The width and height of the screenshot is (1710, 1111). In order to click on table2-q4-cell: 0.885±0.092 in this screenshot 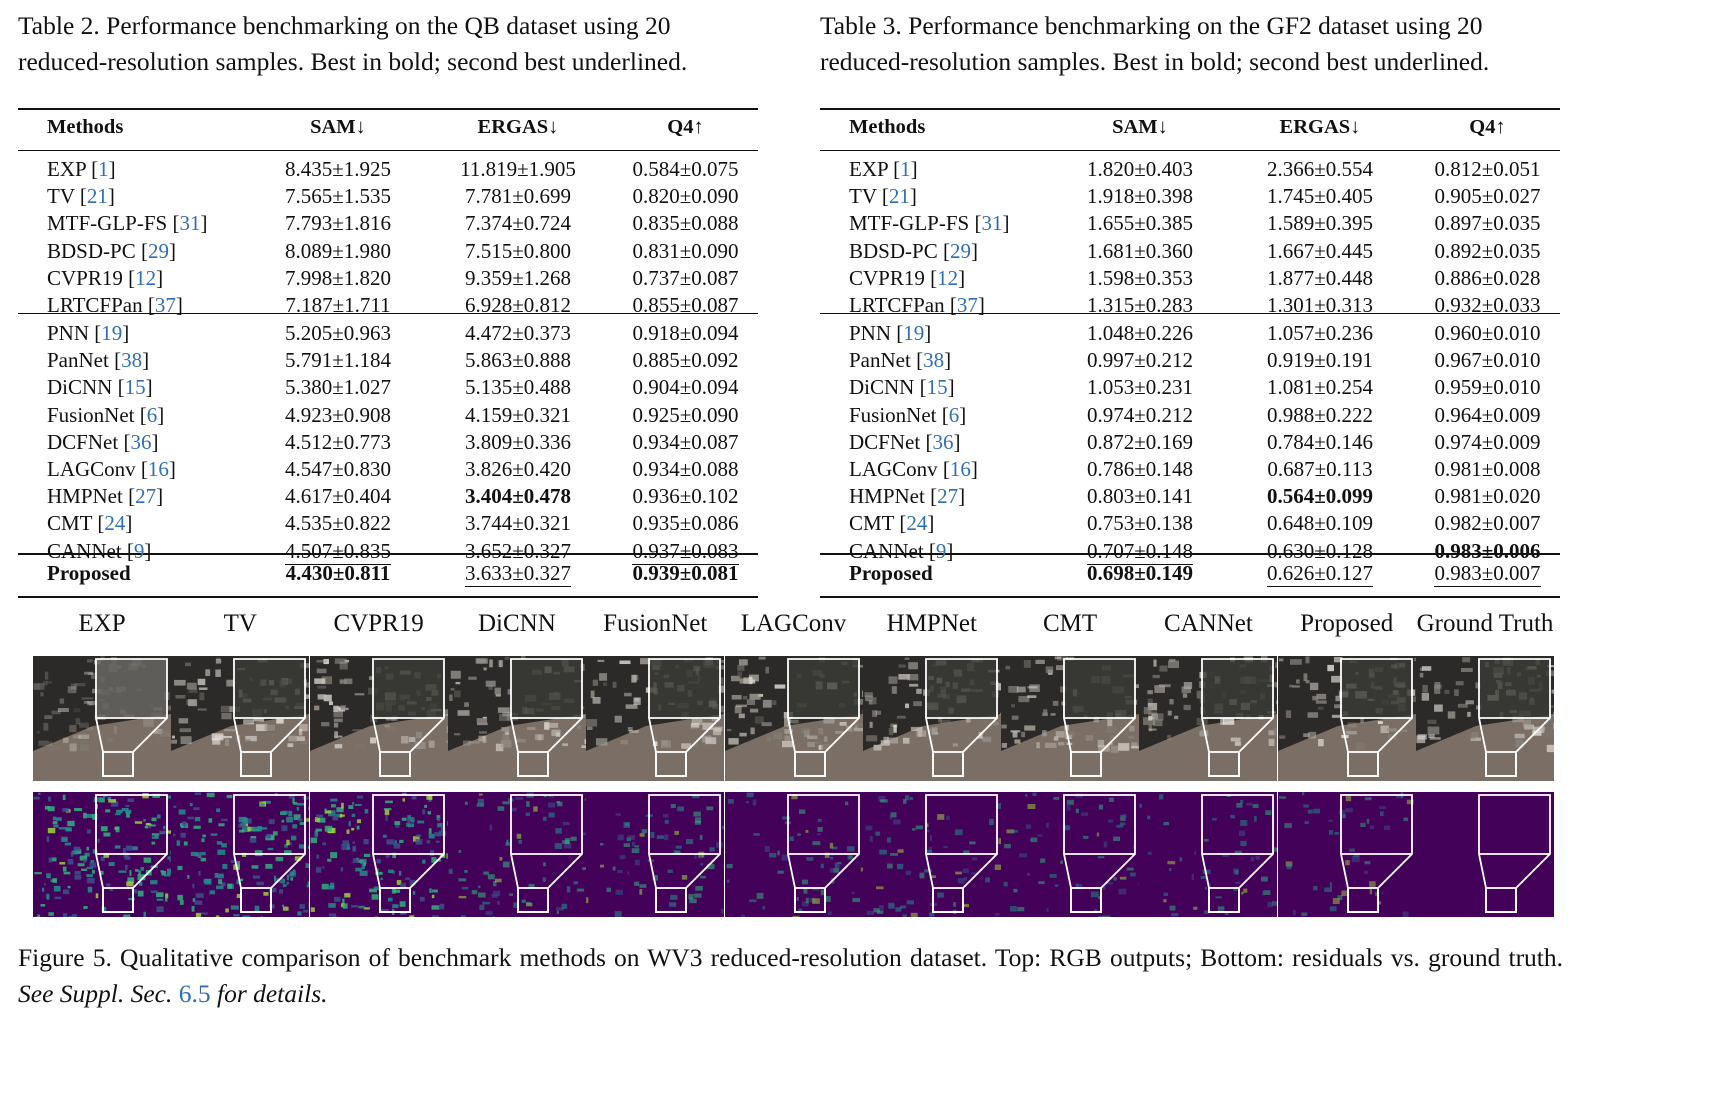, I will do `click(685, 360)`.